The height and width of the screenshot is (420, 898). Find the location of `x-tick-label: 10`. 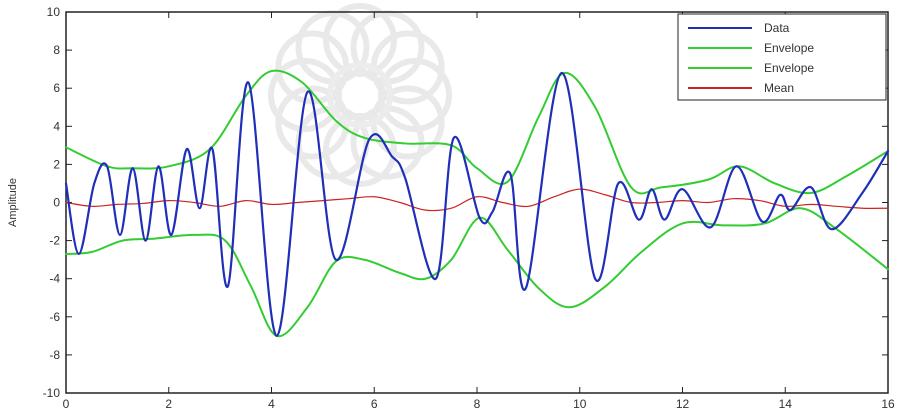

x-tick-label: 10 is located at coordinates (580, 404).